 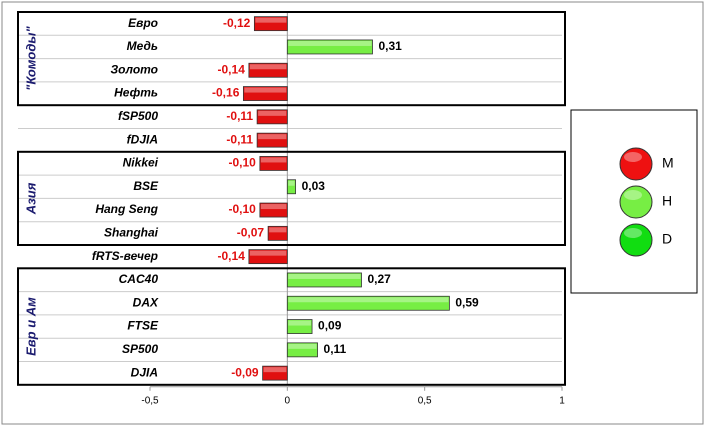 I want to click on y-tick-label: DAX, so click(x=146, y=302).